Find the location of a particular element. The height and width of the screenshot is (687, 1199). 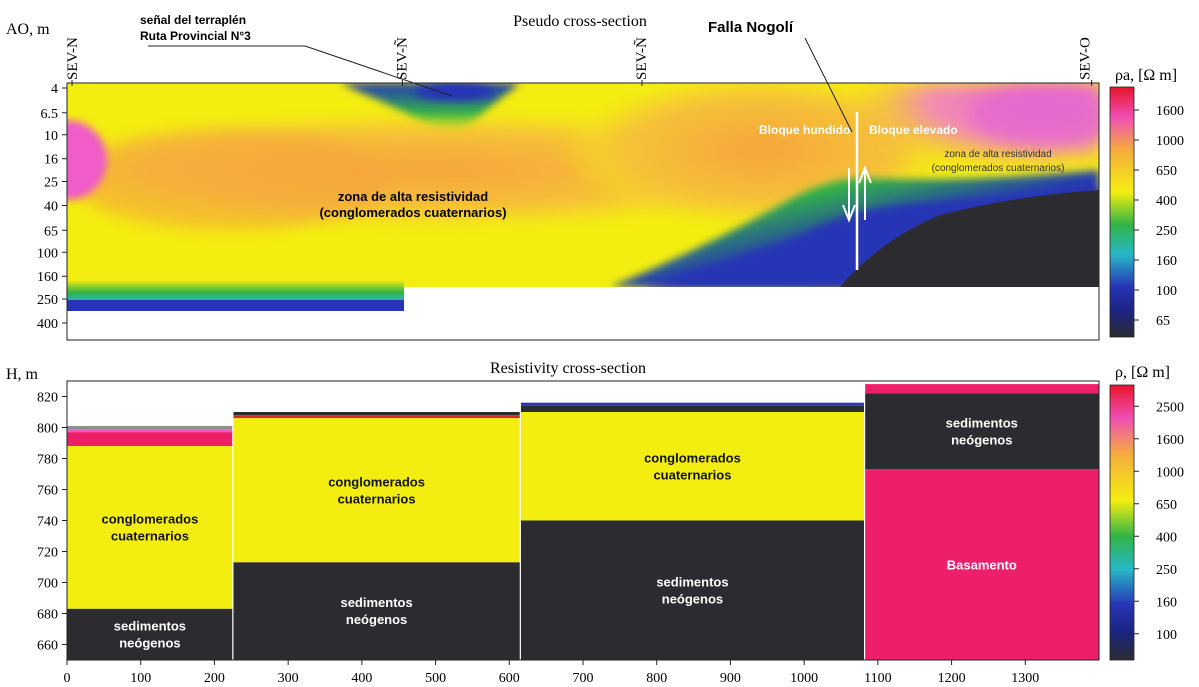

y-tick-label: 820 is located at coordinates (47, 398).